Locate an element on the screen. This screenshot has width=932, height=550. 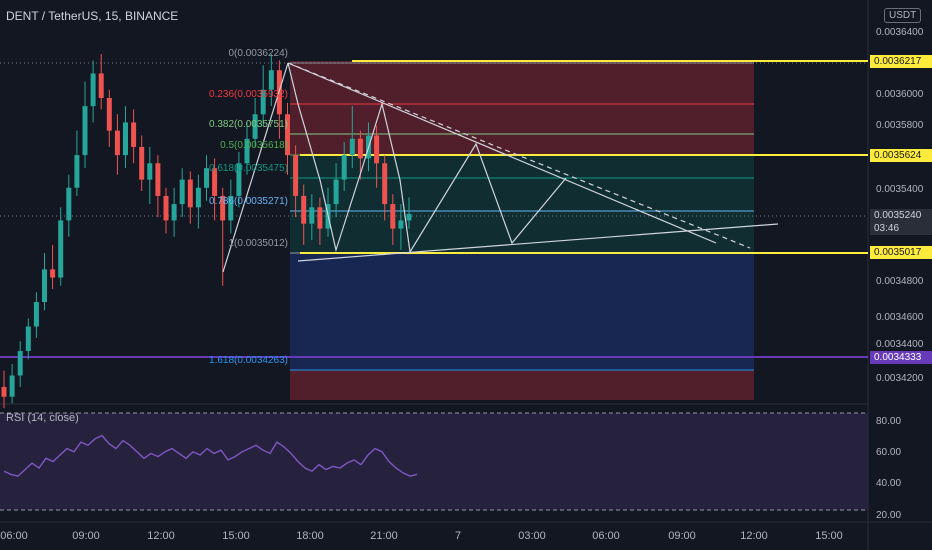
last-price: 0.0035240 is located at coordinates (898, 215).